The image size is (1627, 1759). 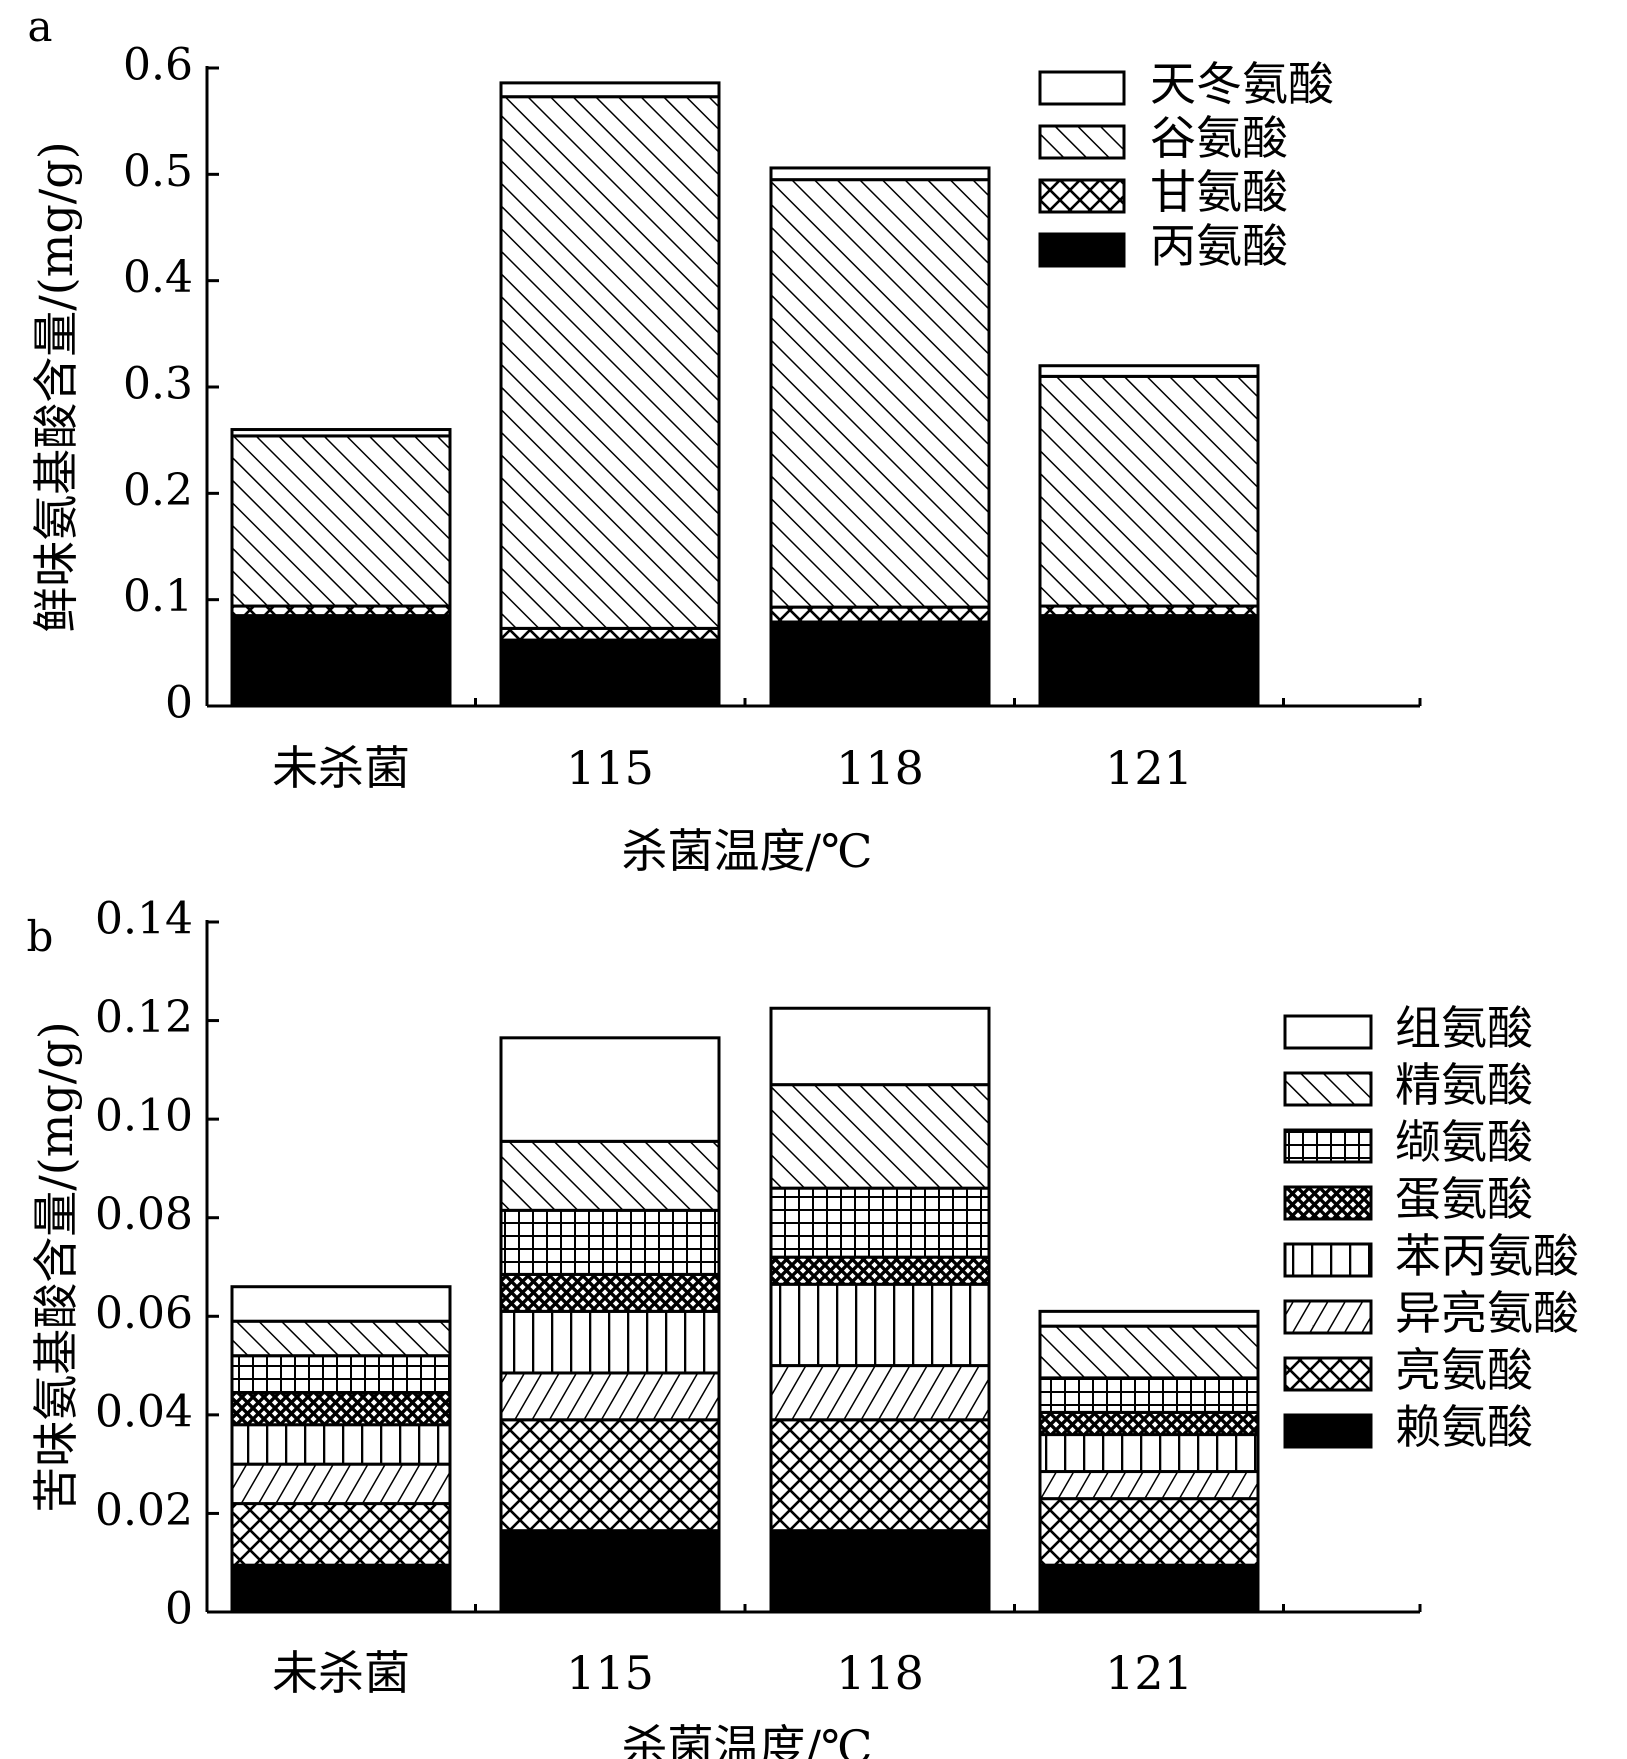 I want to click on panel-b-y-tick-label: 0.02, so click(x=144, y=1510).